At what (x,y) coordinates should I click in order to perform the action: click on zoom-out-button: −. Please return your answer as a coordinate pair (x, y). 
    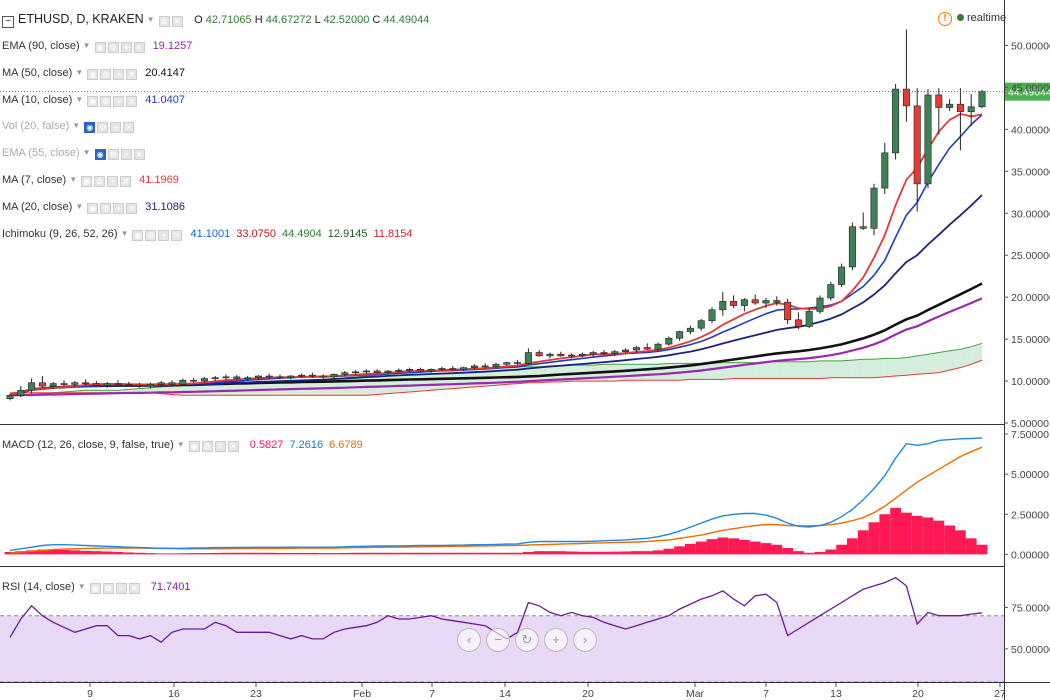
    Looking at the image, I should click on (498, 640).